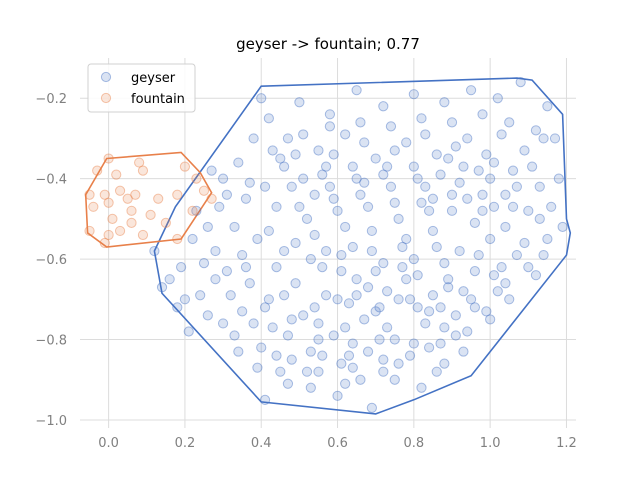  Describe the element at coordinates (51, 341) in the screenshot. I see `y-tick-label: −0.8` at that location.